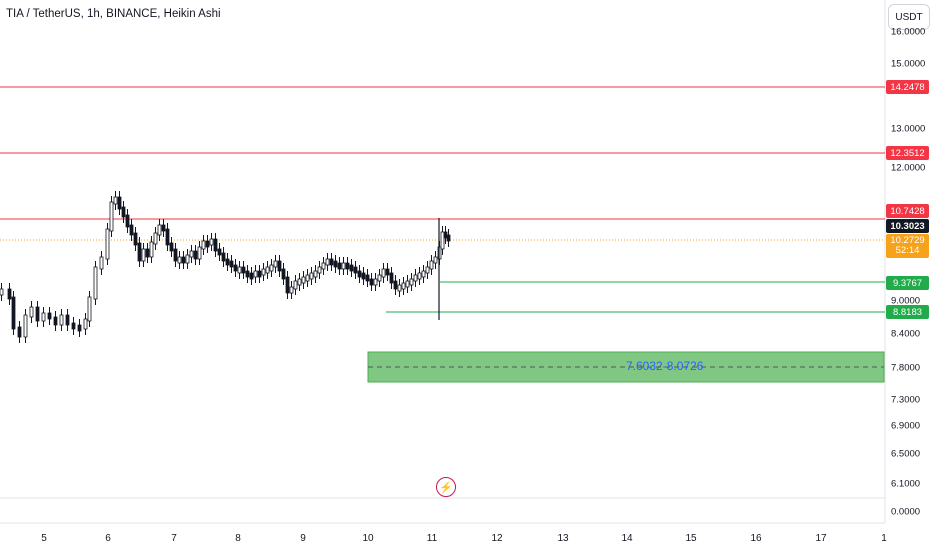 The width and height of the screenshot is (932, 550). I want to click on symbol-title: TIA / TetherUS, 1h, BINANCE, Heikin Ashi, so click(113, 14).